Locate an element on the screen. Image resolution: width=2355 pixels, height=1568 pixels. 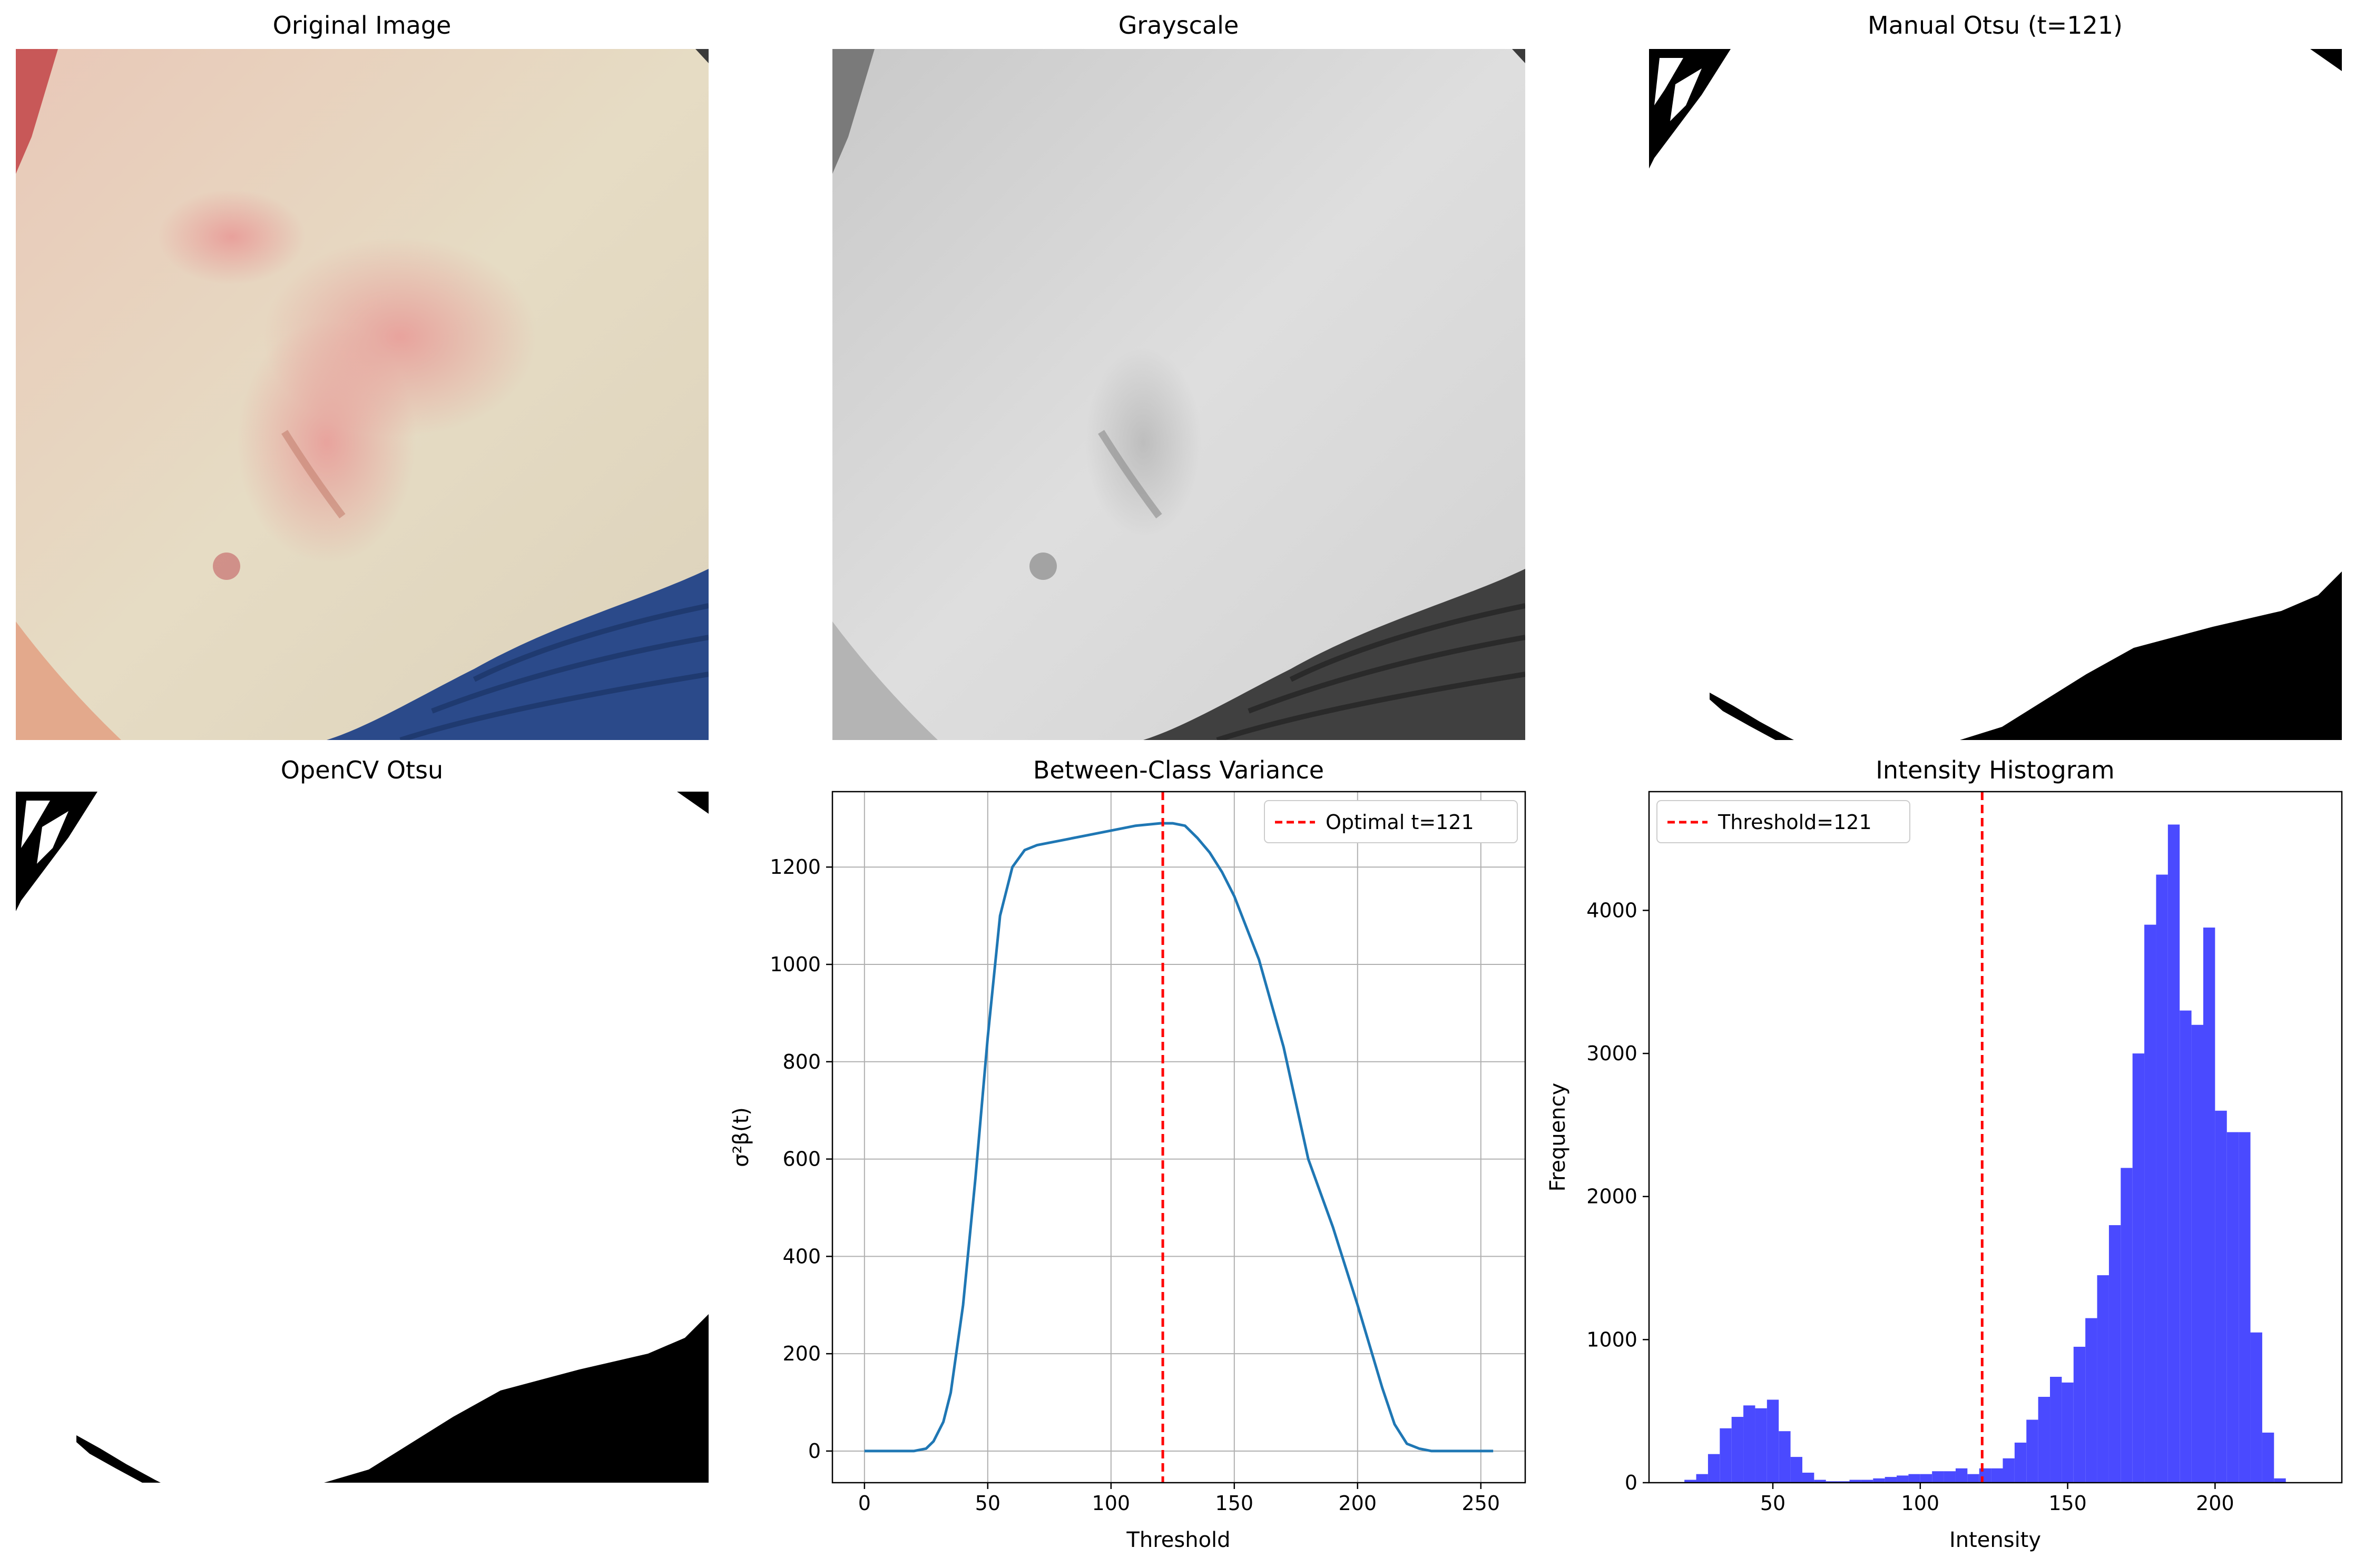
histogram-x-axis-label: Intensity is located at coordinates (1995, 1540).